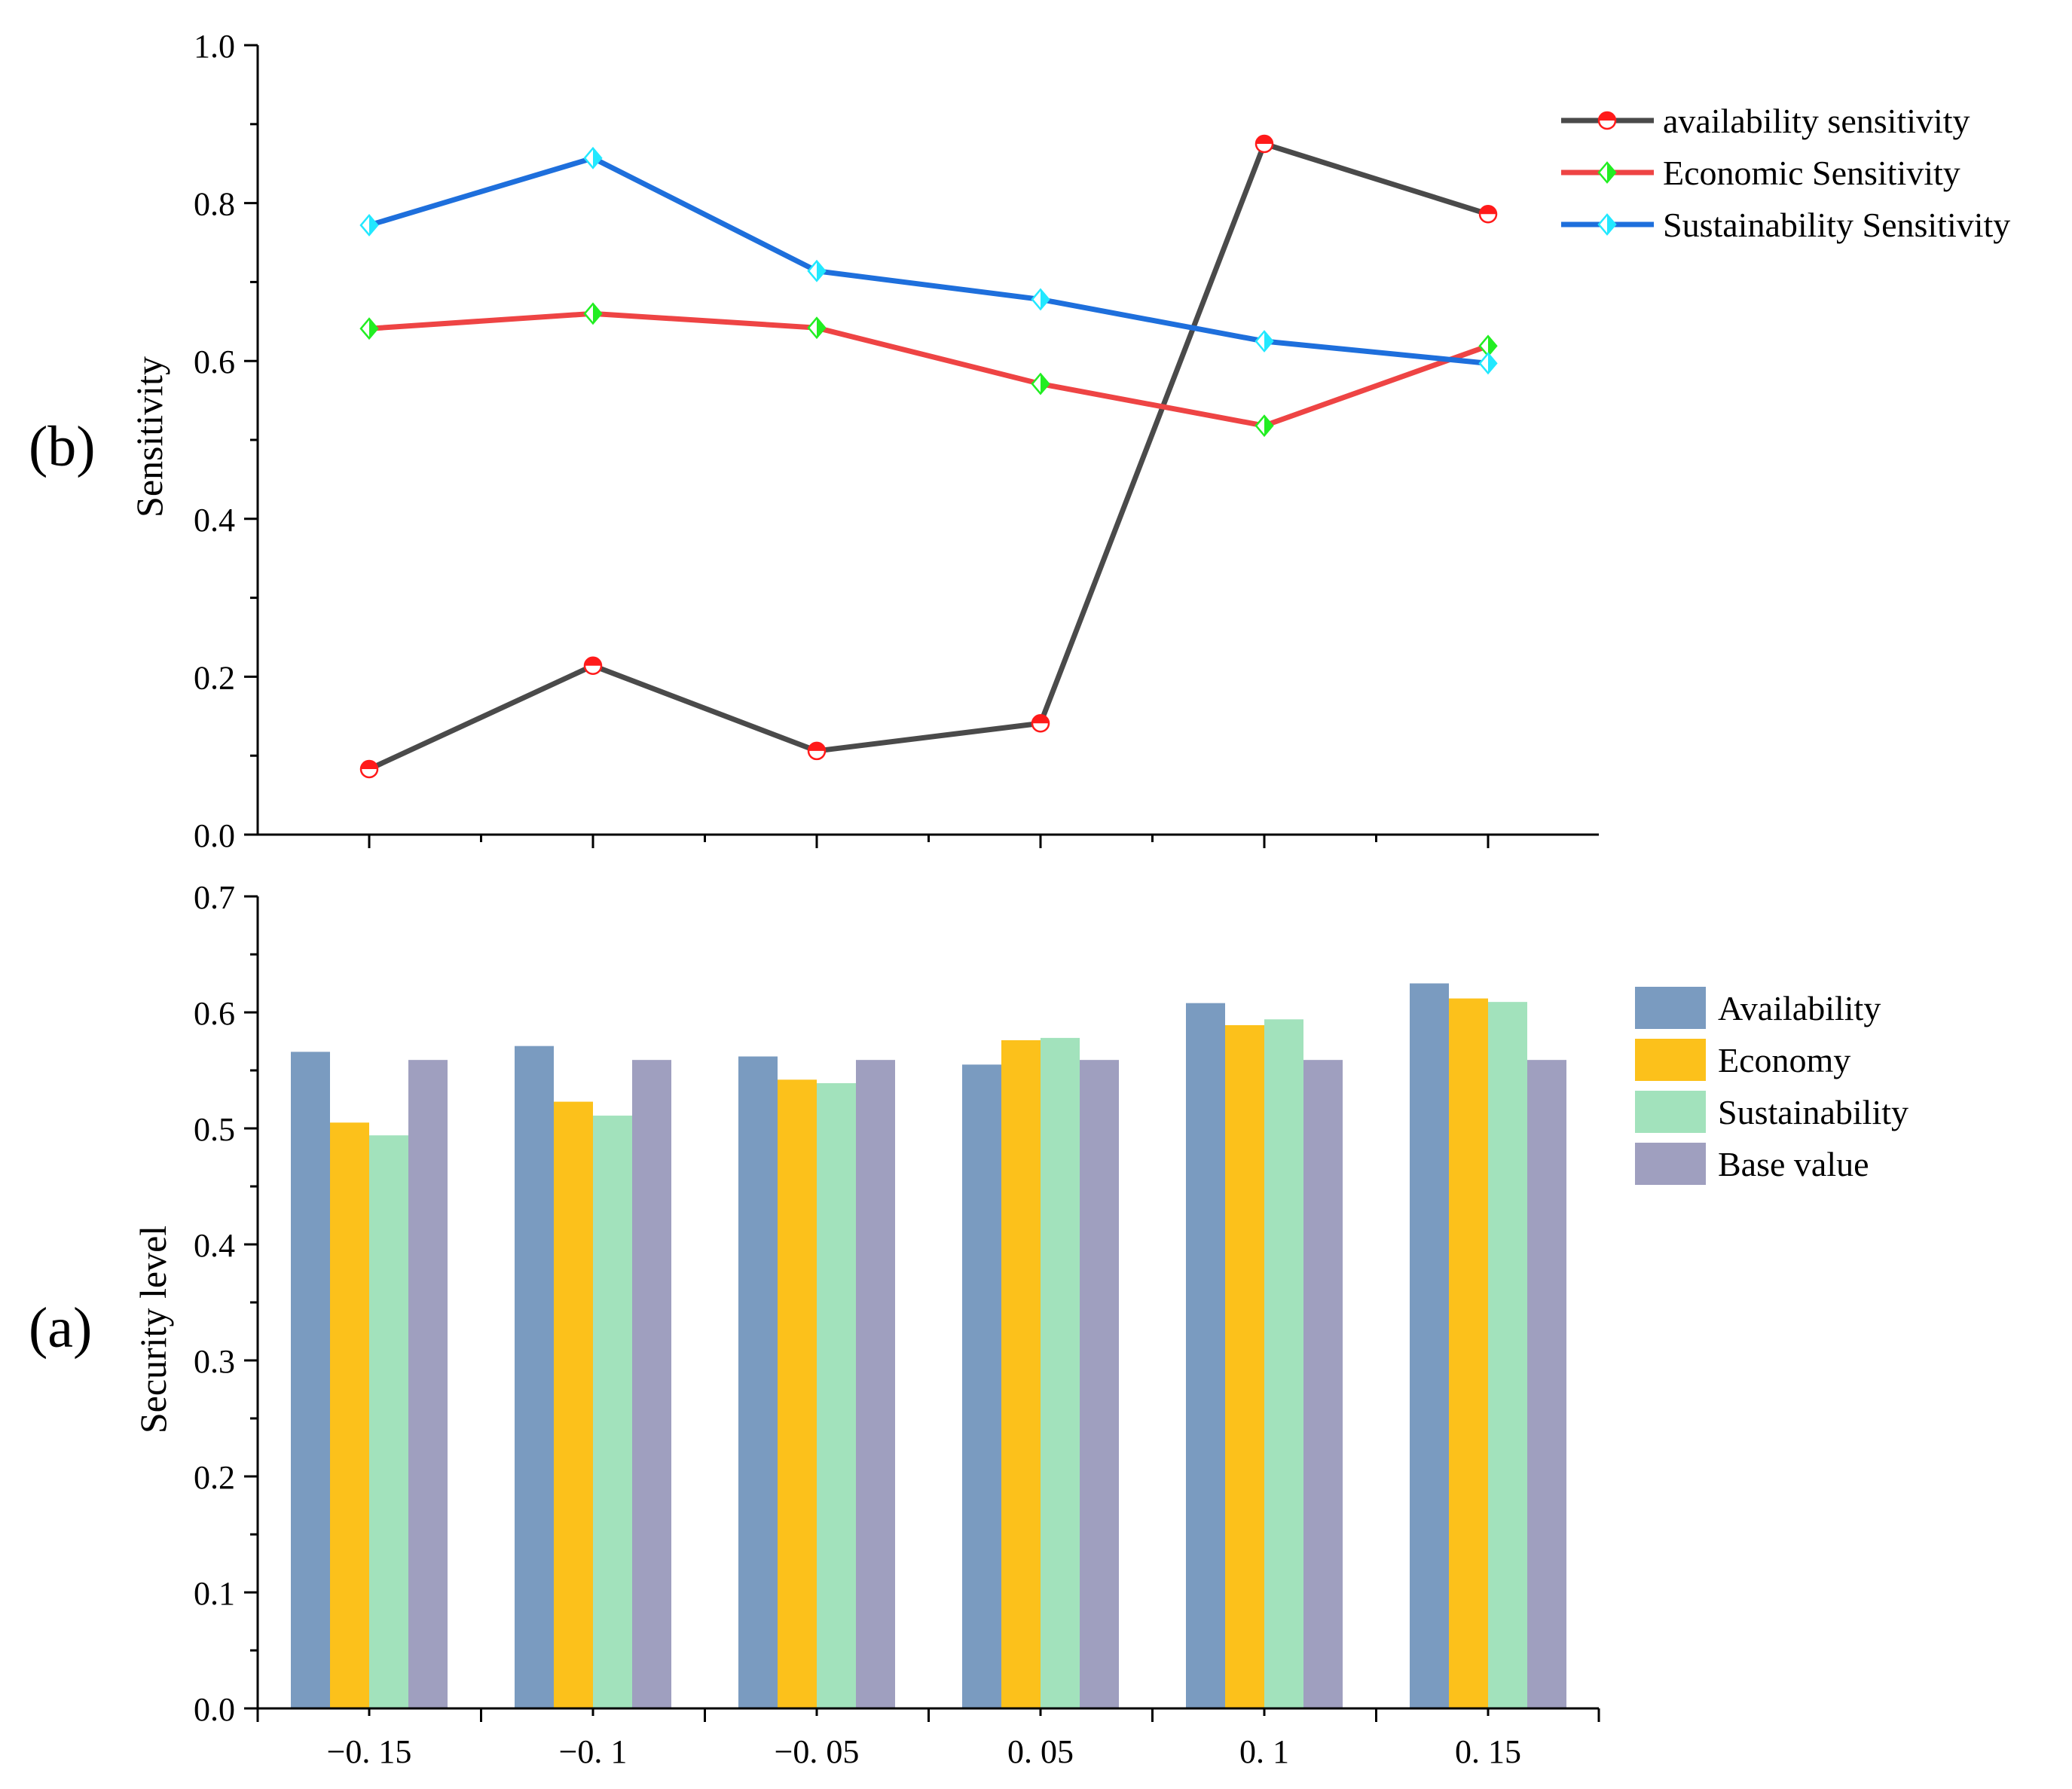 Image resolution: width=2072 pixels, height=1789 pixels. Describe the element at coordinates (1814, 1112) in the screenshot. I see `legend-label: Sustainability` at that location.